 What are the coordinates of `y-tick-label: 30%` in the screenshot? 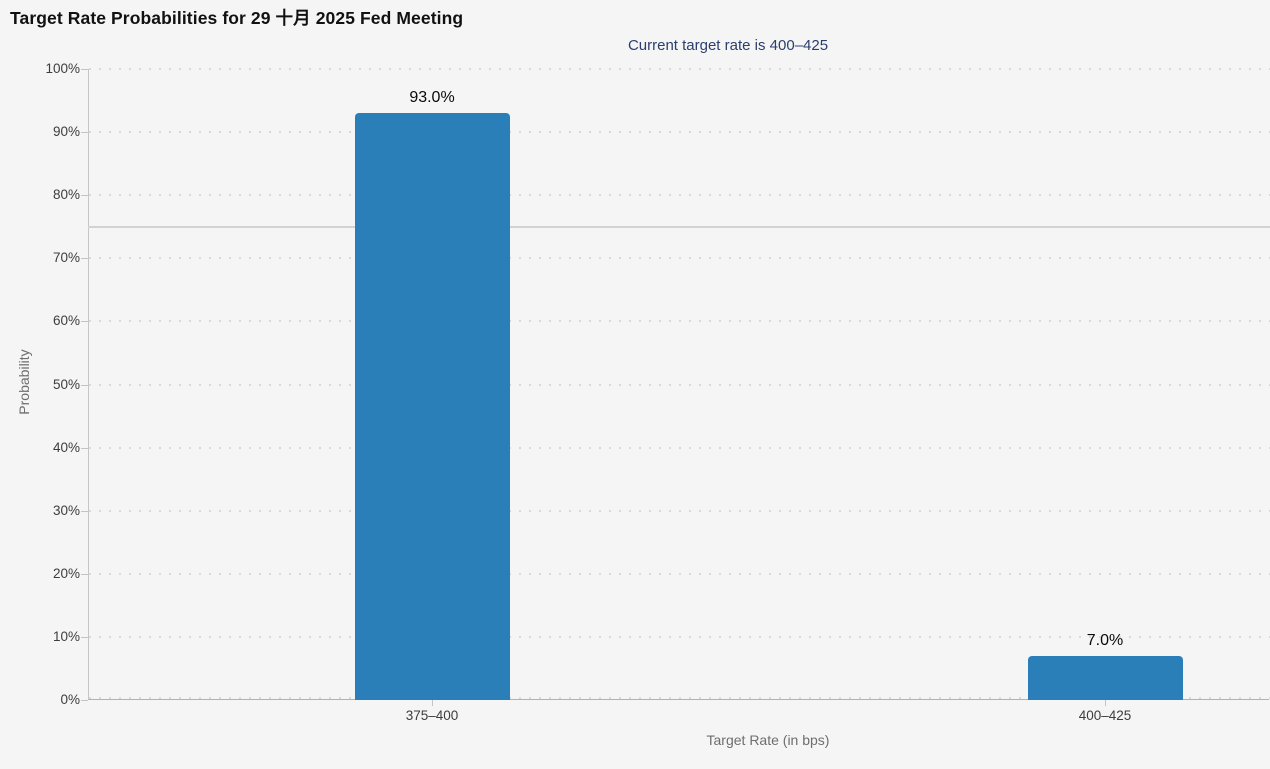 It's located at (66, 510).